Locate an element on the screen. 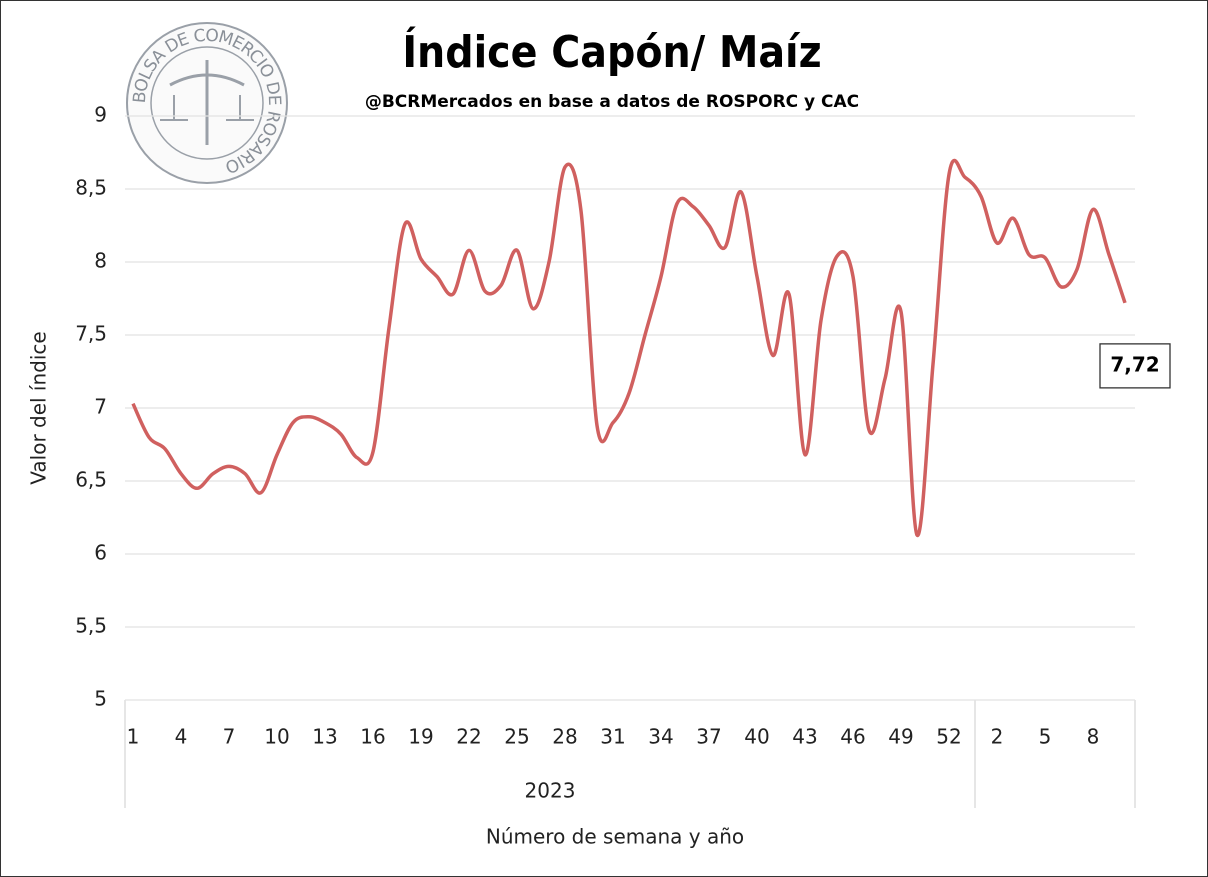 This screenshot has height=877, width=1208. x-tick-label: 28 is located at coordinates (564, 737).